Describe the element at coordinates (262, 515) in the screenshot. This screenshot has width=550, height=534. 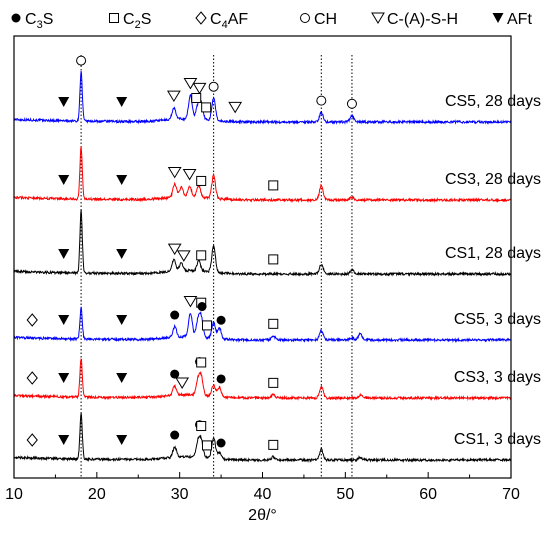
I see `x-axis-label: 2θ/°` at that location.